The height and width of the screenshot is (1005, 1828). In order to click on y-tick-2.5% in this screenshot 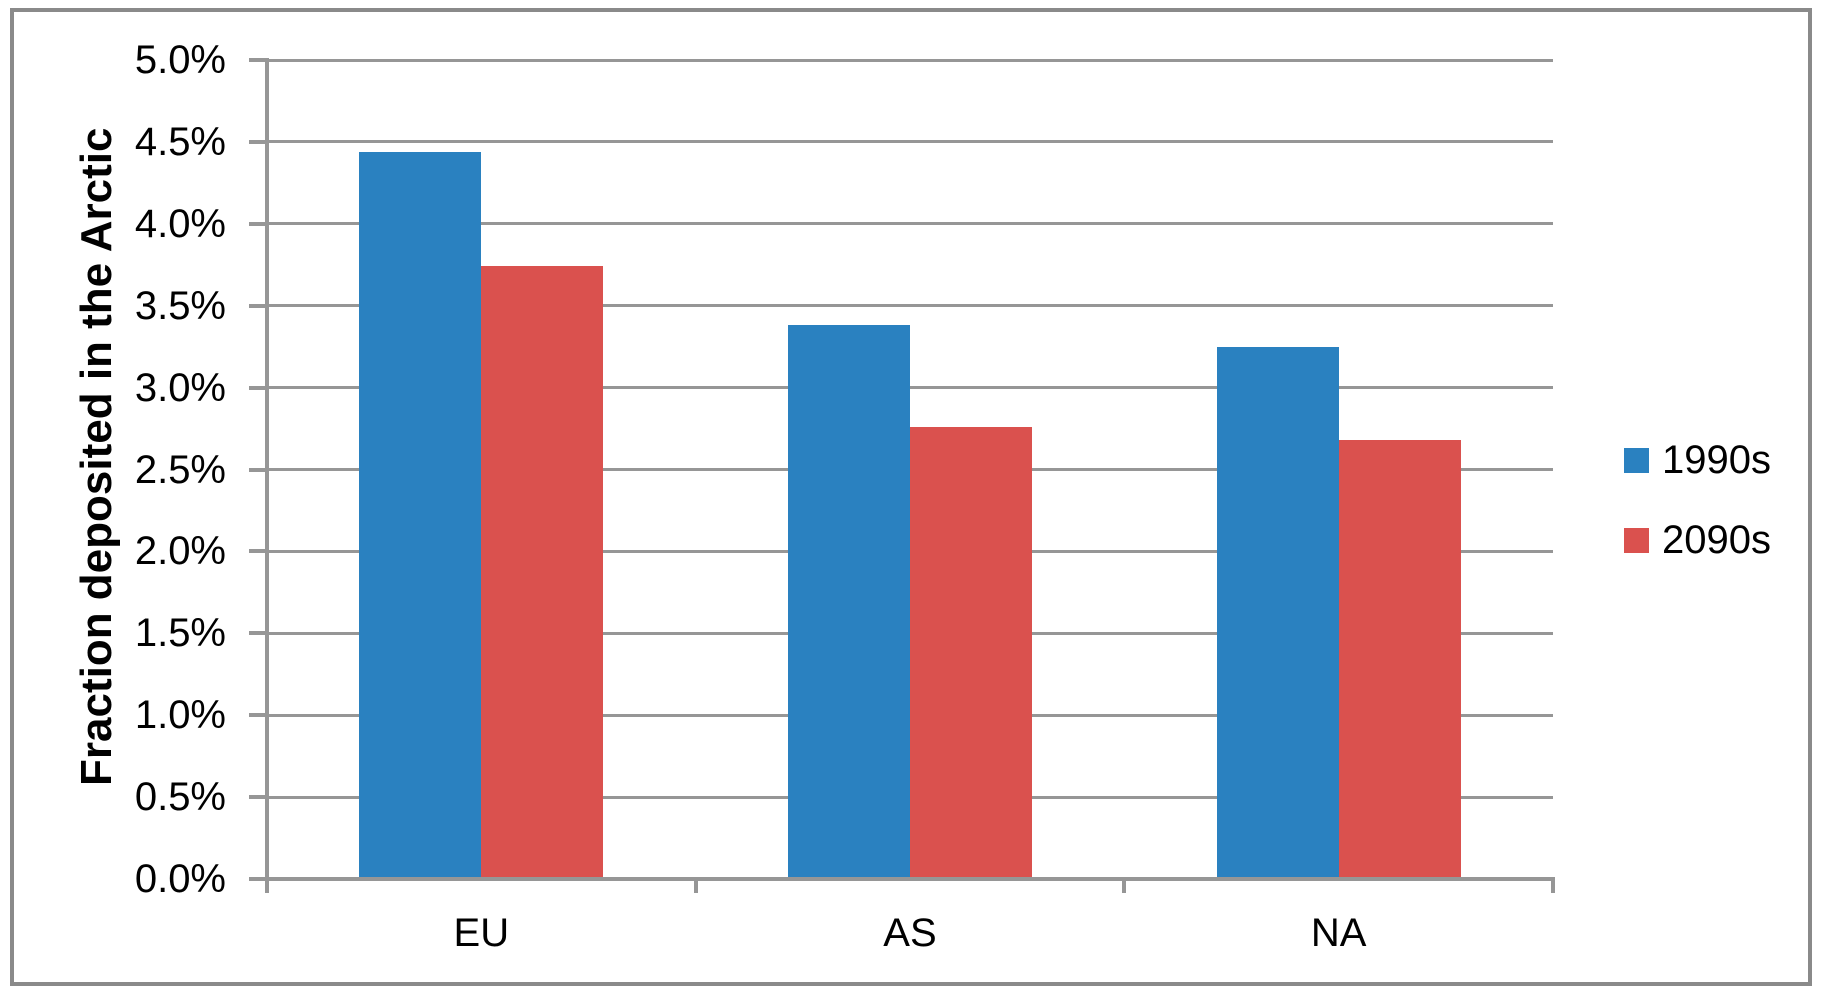, I will do `click(258, 469)`.